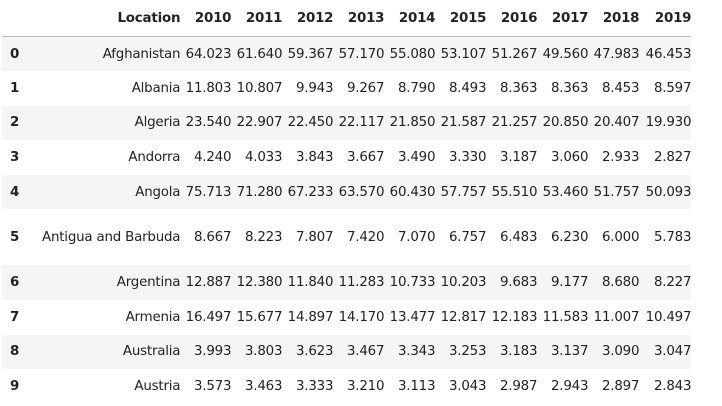  Describe the element at coordinates (212, 387) in the screenshot. I see `value-cell: 3.573` at that location.